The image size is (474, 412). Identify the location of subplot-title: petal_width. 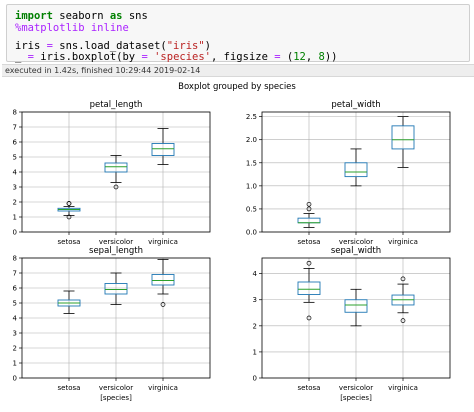
(355, 105).